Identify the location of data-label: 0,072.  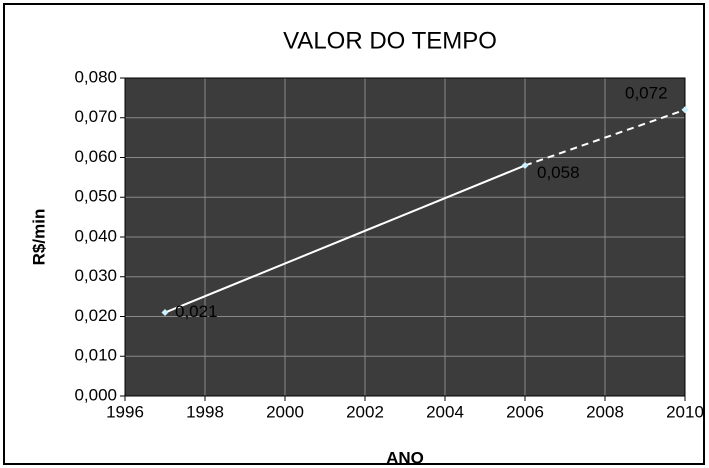
(646, 92).